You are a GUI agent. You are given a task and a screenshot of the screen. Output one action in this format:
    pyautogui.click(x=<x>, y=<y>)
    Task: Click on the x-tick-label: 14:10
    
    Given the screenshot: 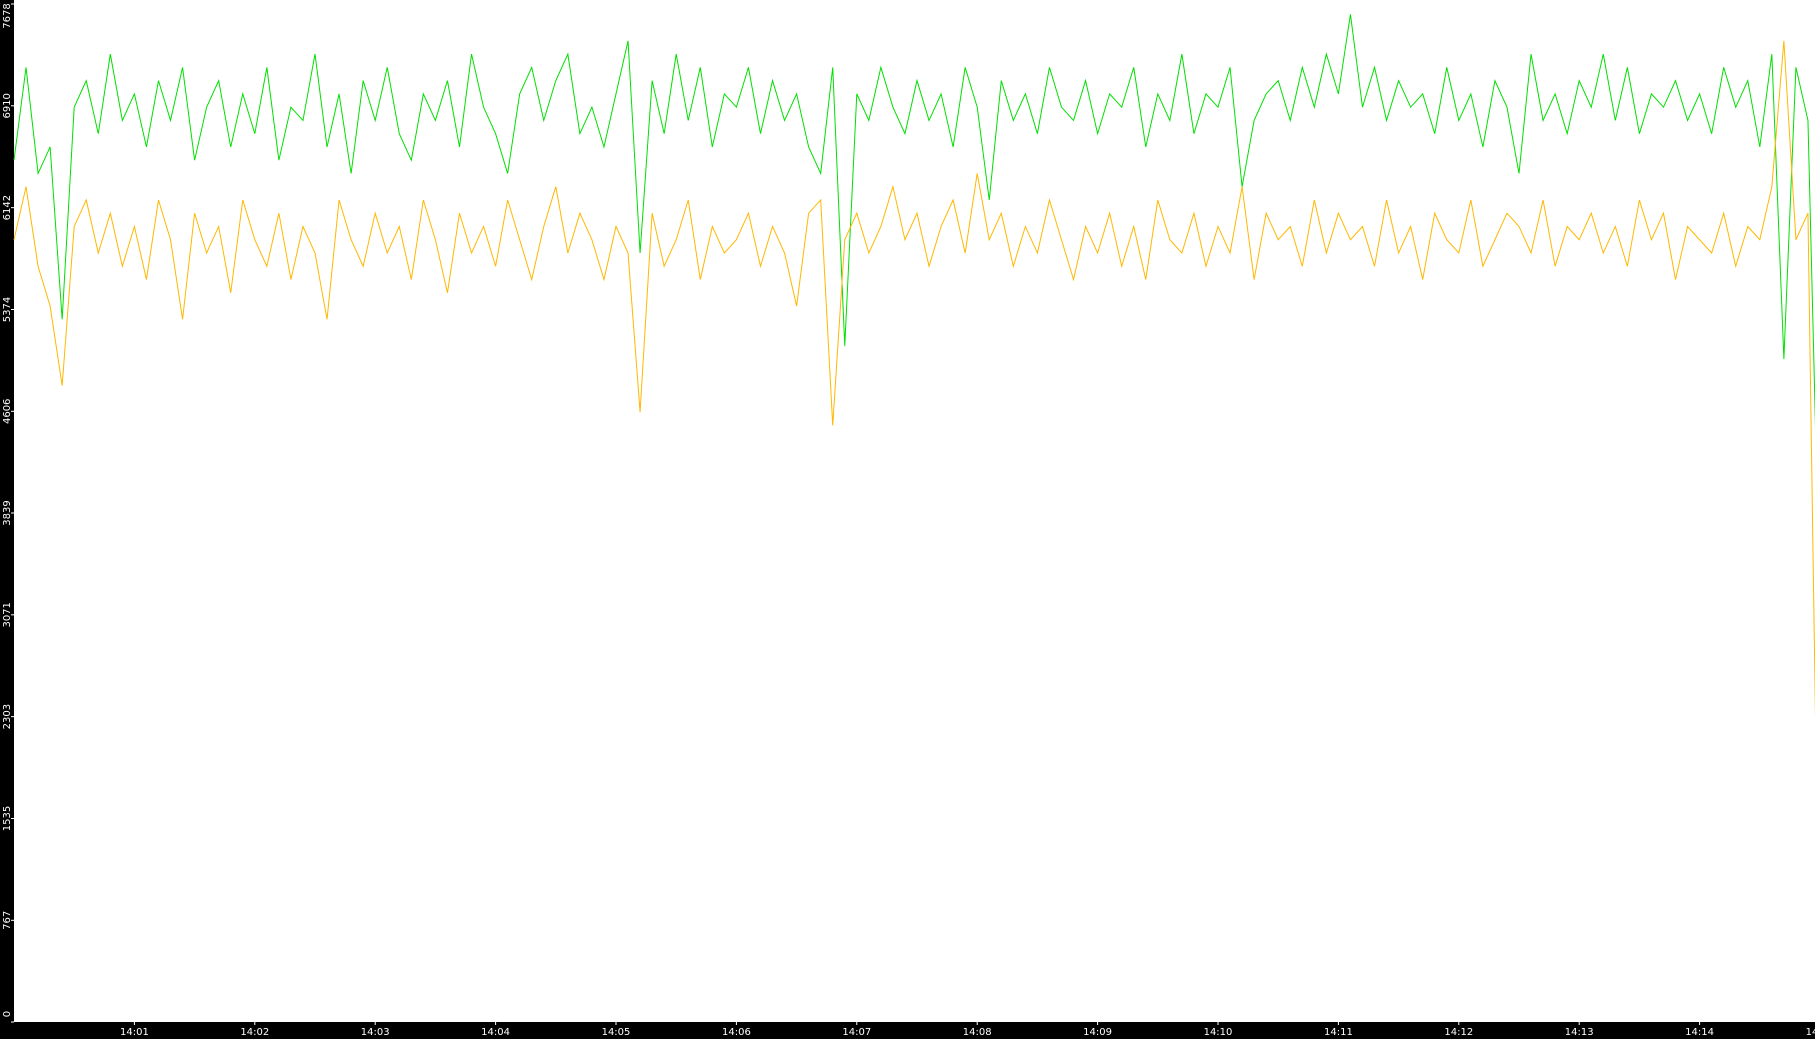 What is the action you would take?
    pyautogui.click(x=1218, y=1032)
    